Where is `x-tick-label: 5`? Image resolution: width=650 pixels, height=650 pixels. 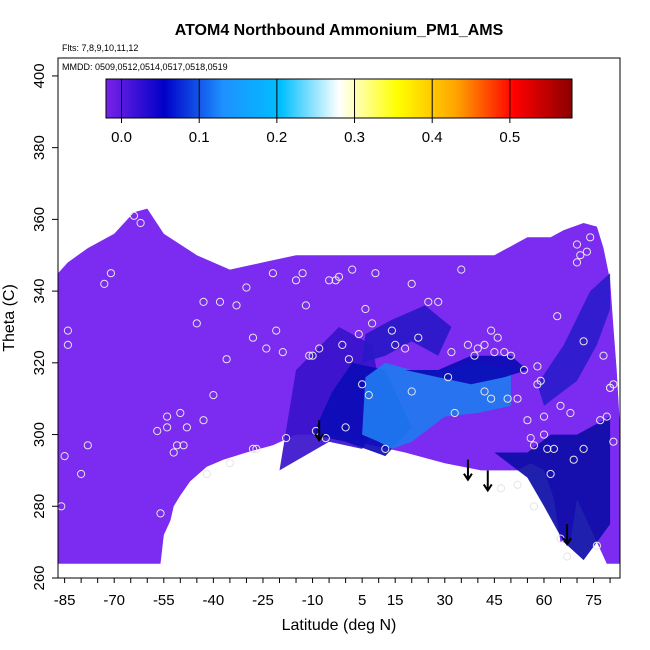 x-tick-label: 5 is located at coordinates (362, 600).